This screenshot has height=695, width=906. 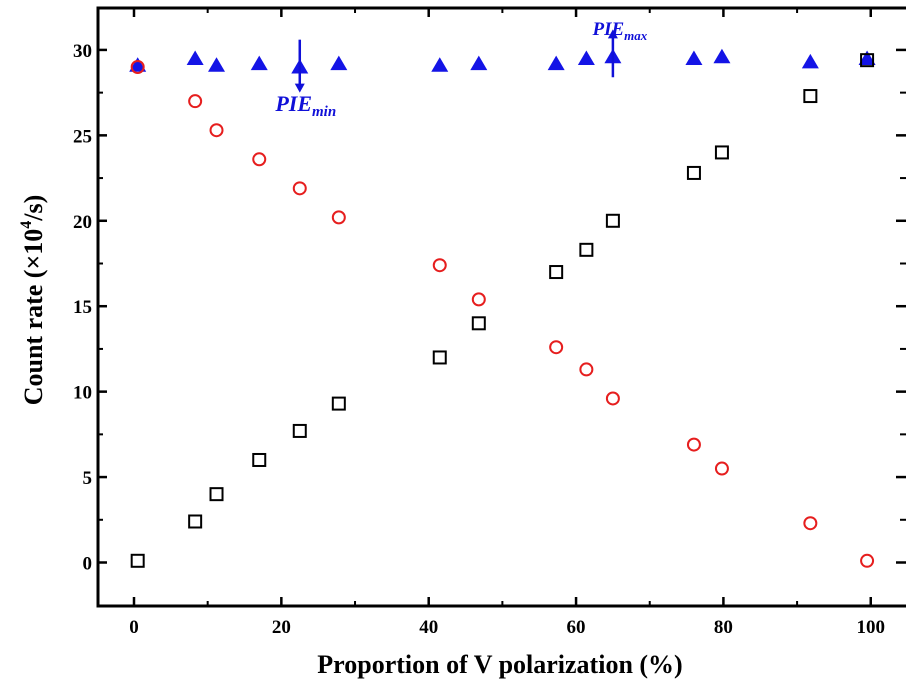 I want to click on x-tick-label: 0, so click(x=134, y=627).